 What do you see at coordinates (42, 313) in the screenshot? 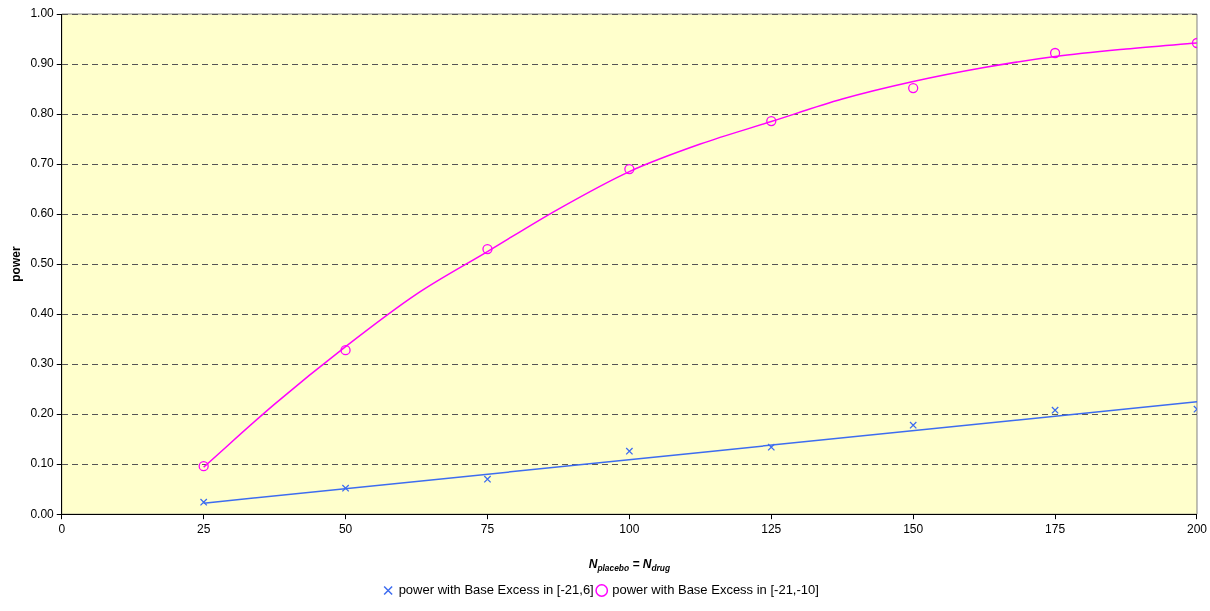
I see `y-tick-label: 0.40` at bounding box center [42, 313].